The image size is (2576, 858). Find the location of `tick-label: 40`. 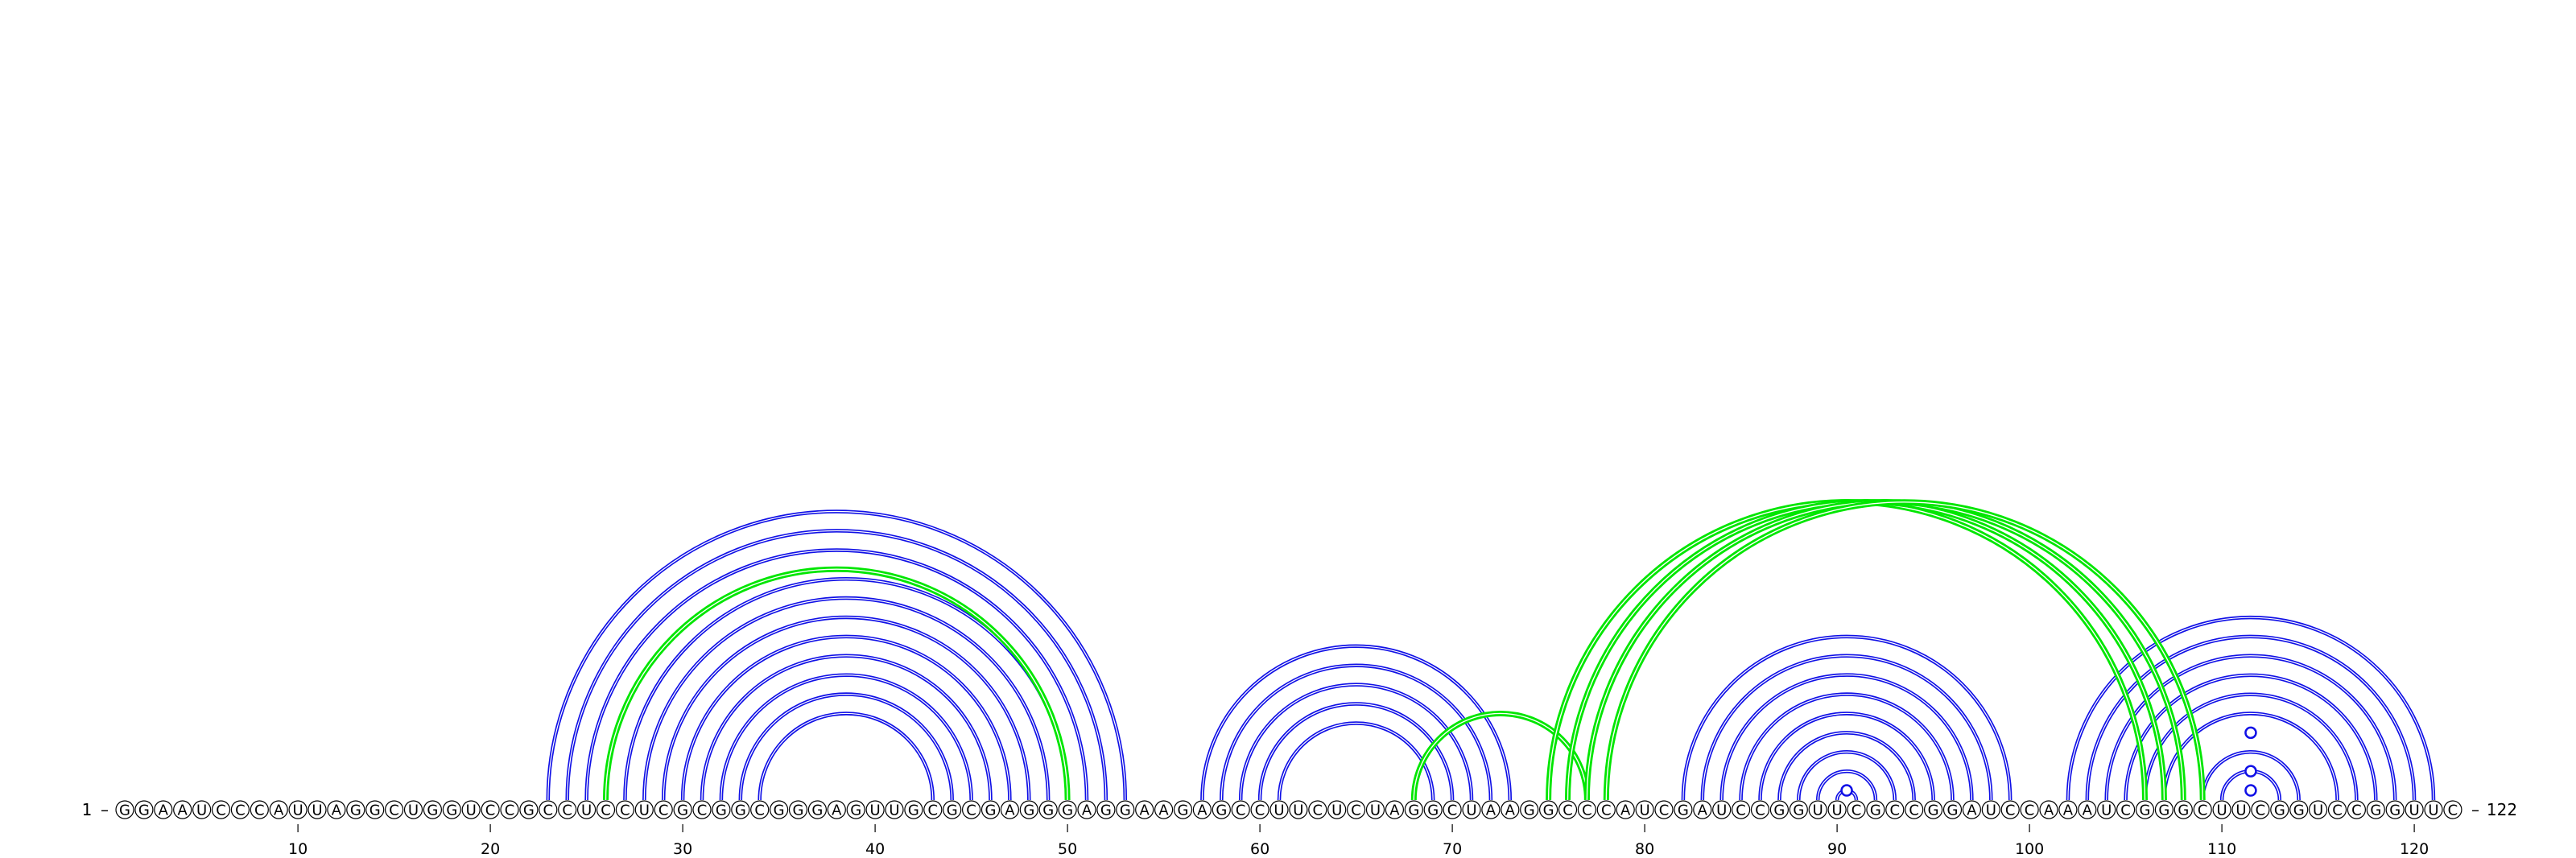

tick-label: 40 is located at coordinates (875, 849).